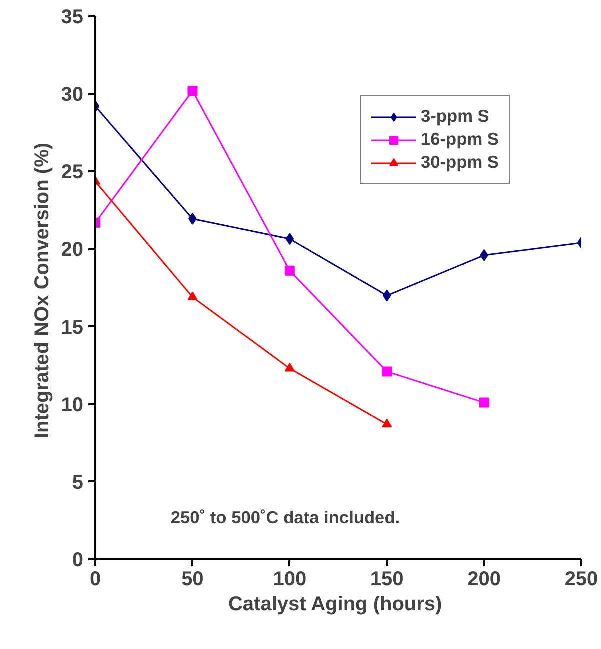  What do you see at coordinates (455, 116) in the screenshot?
I see `legend-label: 3-ppm S` at bounding box center [455, 116].